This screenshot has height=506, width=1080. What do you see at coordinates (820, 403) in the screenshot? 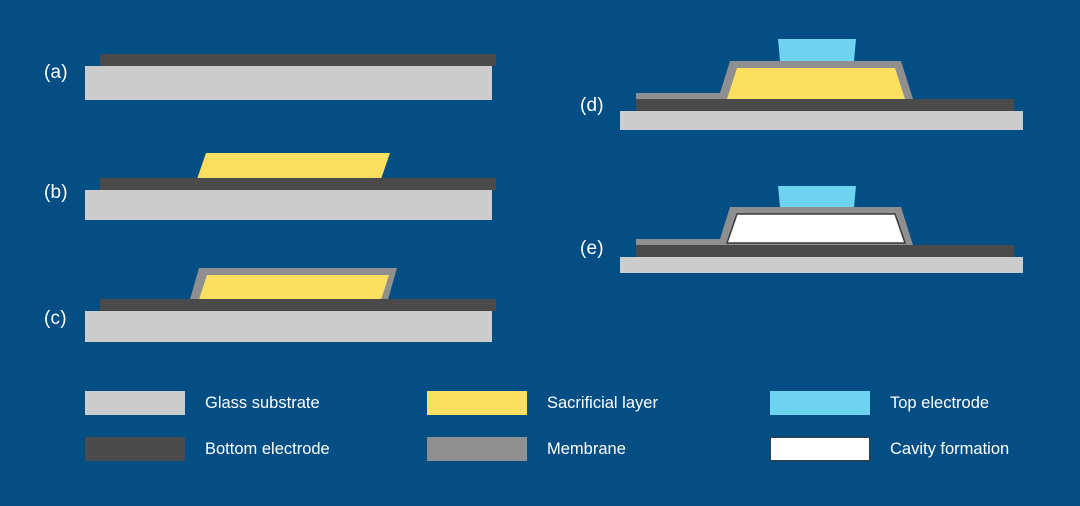
I see `top-electrode-swatch` at bounding box center [820, 403].